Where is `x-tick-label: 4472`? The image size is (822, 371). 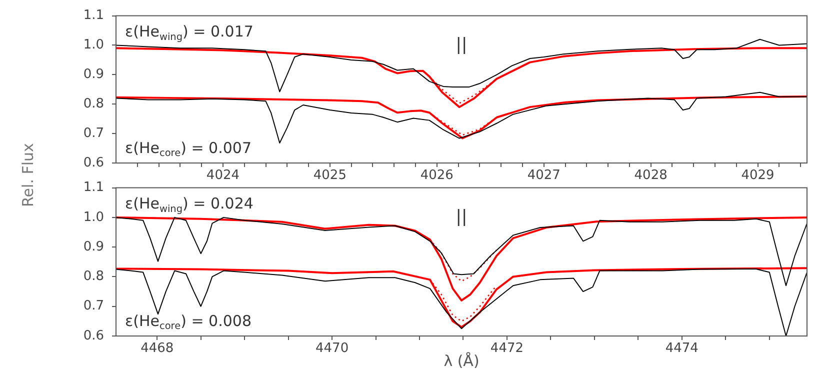
x-tick-label: 4472 is located at coordinates (507, 348).